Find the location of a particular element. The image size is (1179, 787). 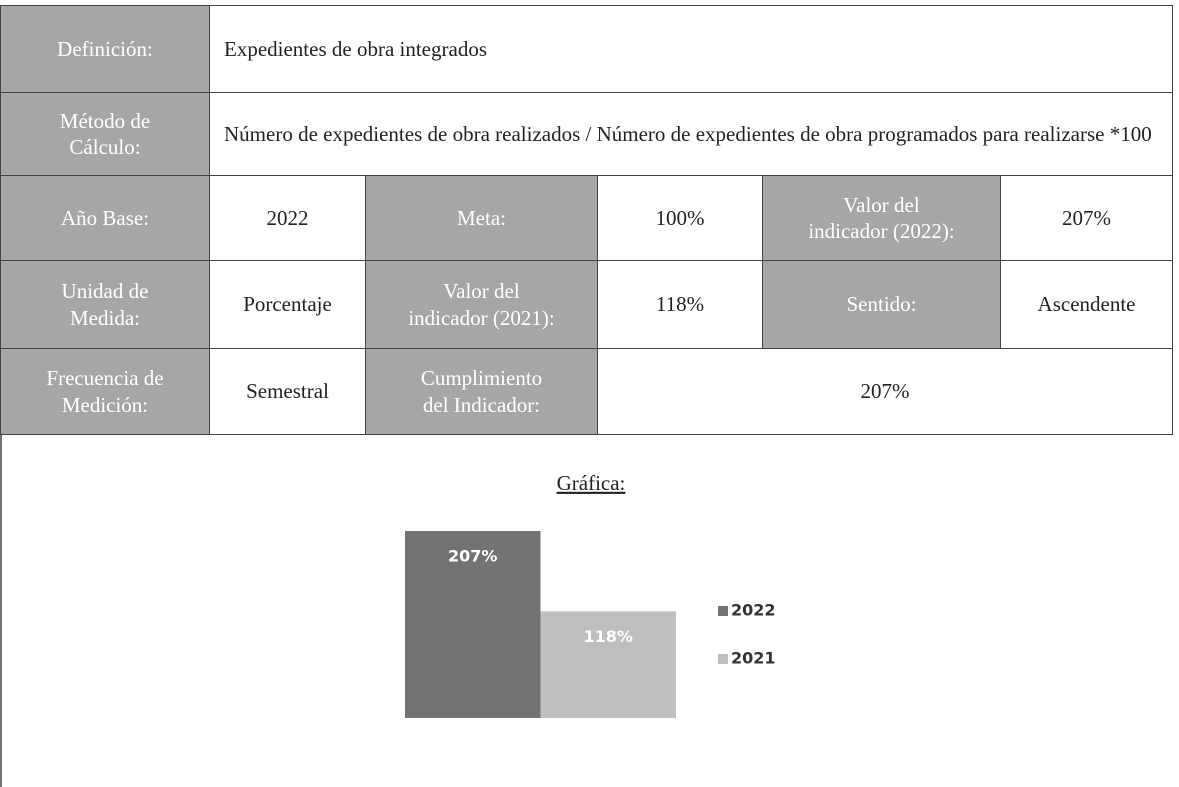

chart-title: Gráfica: is located at coordinates (591, 483).